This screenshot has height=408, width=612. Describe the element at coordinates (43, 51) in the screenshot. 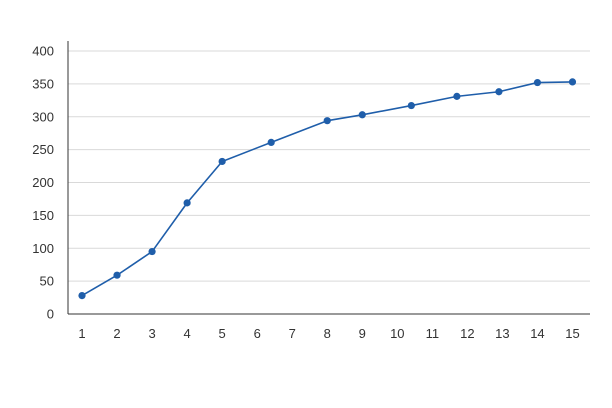

I see `y-tick-label-400: 400` at that location.